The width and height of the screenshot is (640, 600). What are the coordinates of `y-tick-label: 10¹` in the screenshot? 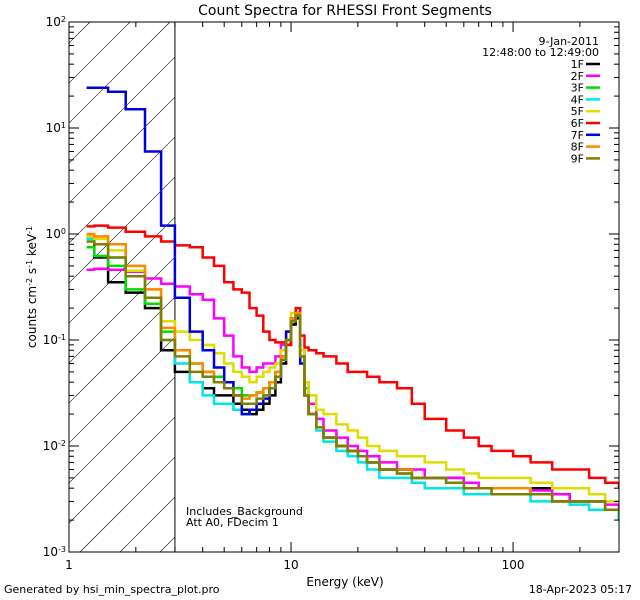 It's located at (56, 128).